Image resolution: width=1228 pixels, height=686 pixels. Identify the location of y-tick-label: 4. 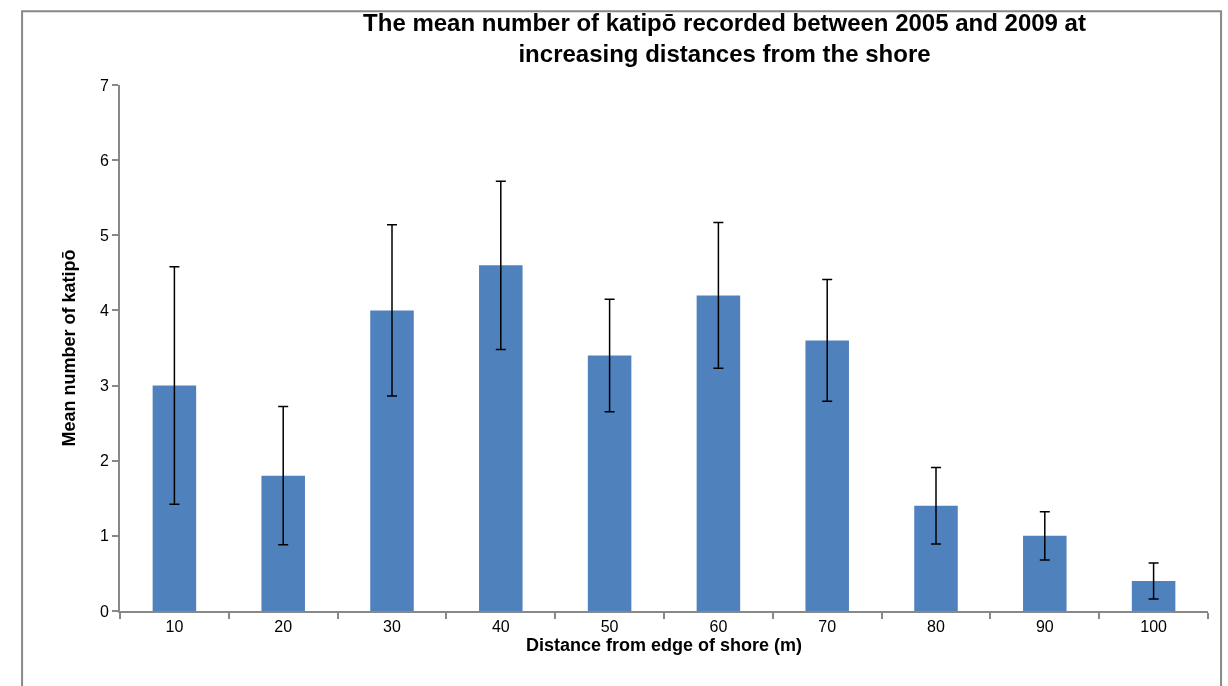
(104, 311).